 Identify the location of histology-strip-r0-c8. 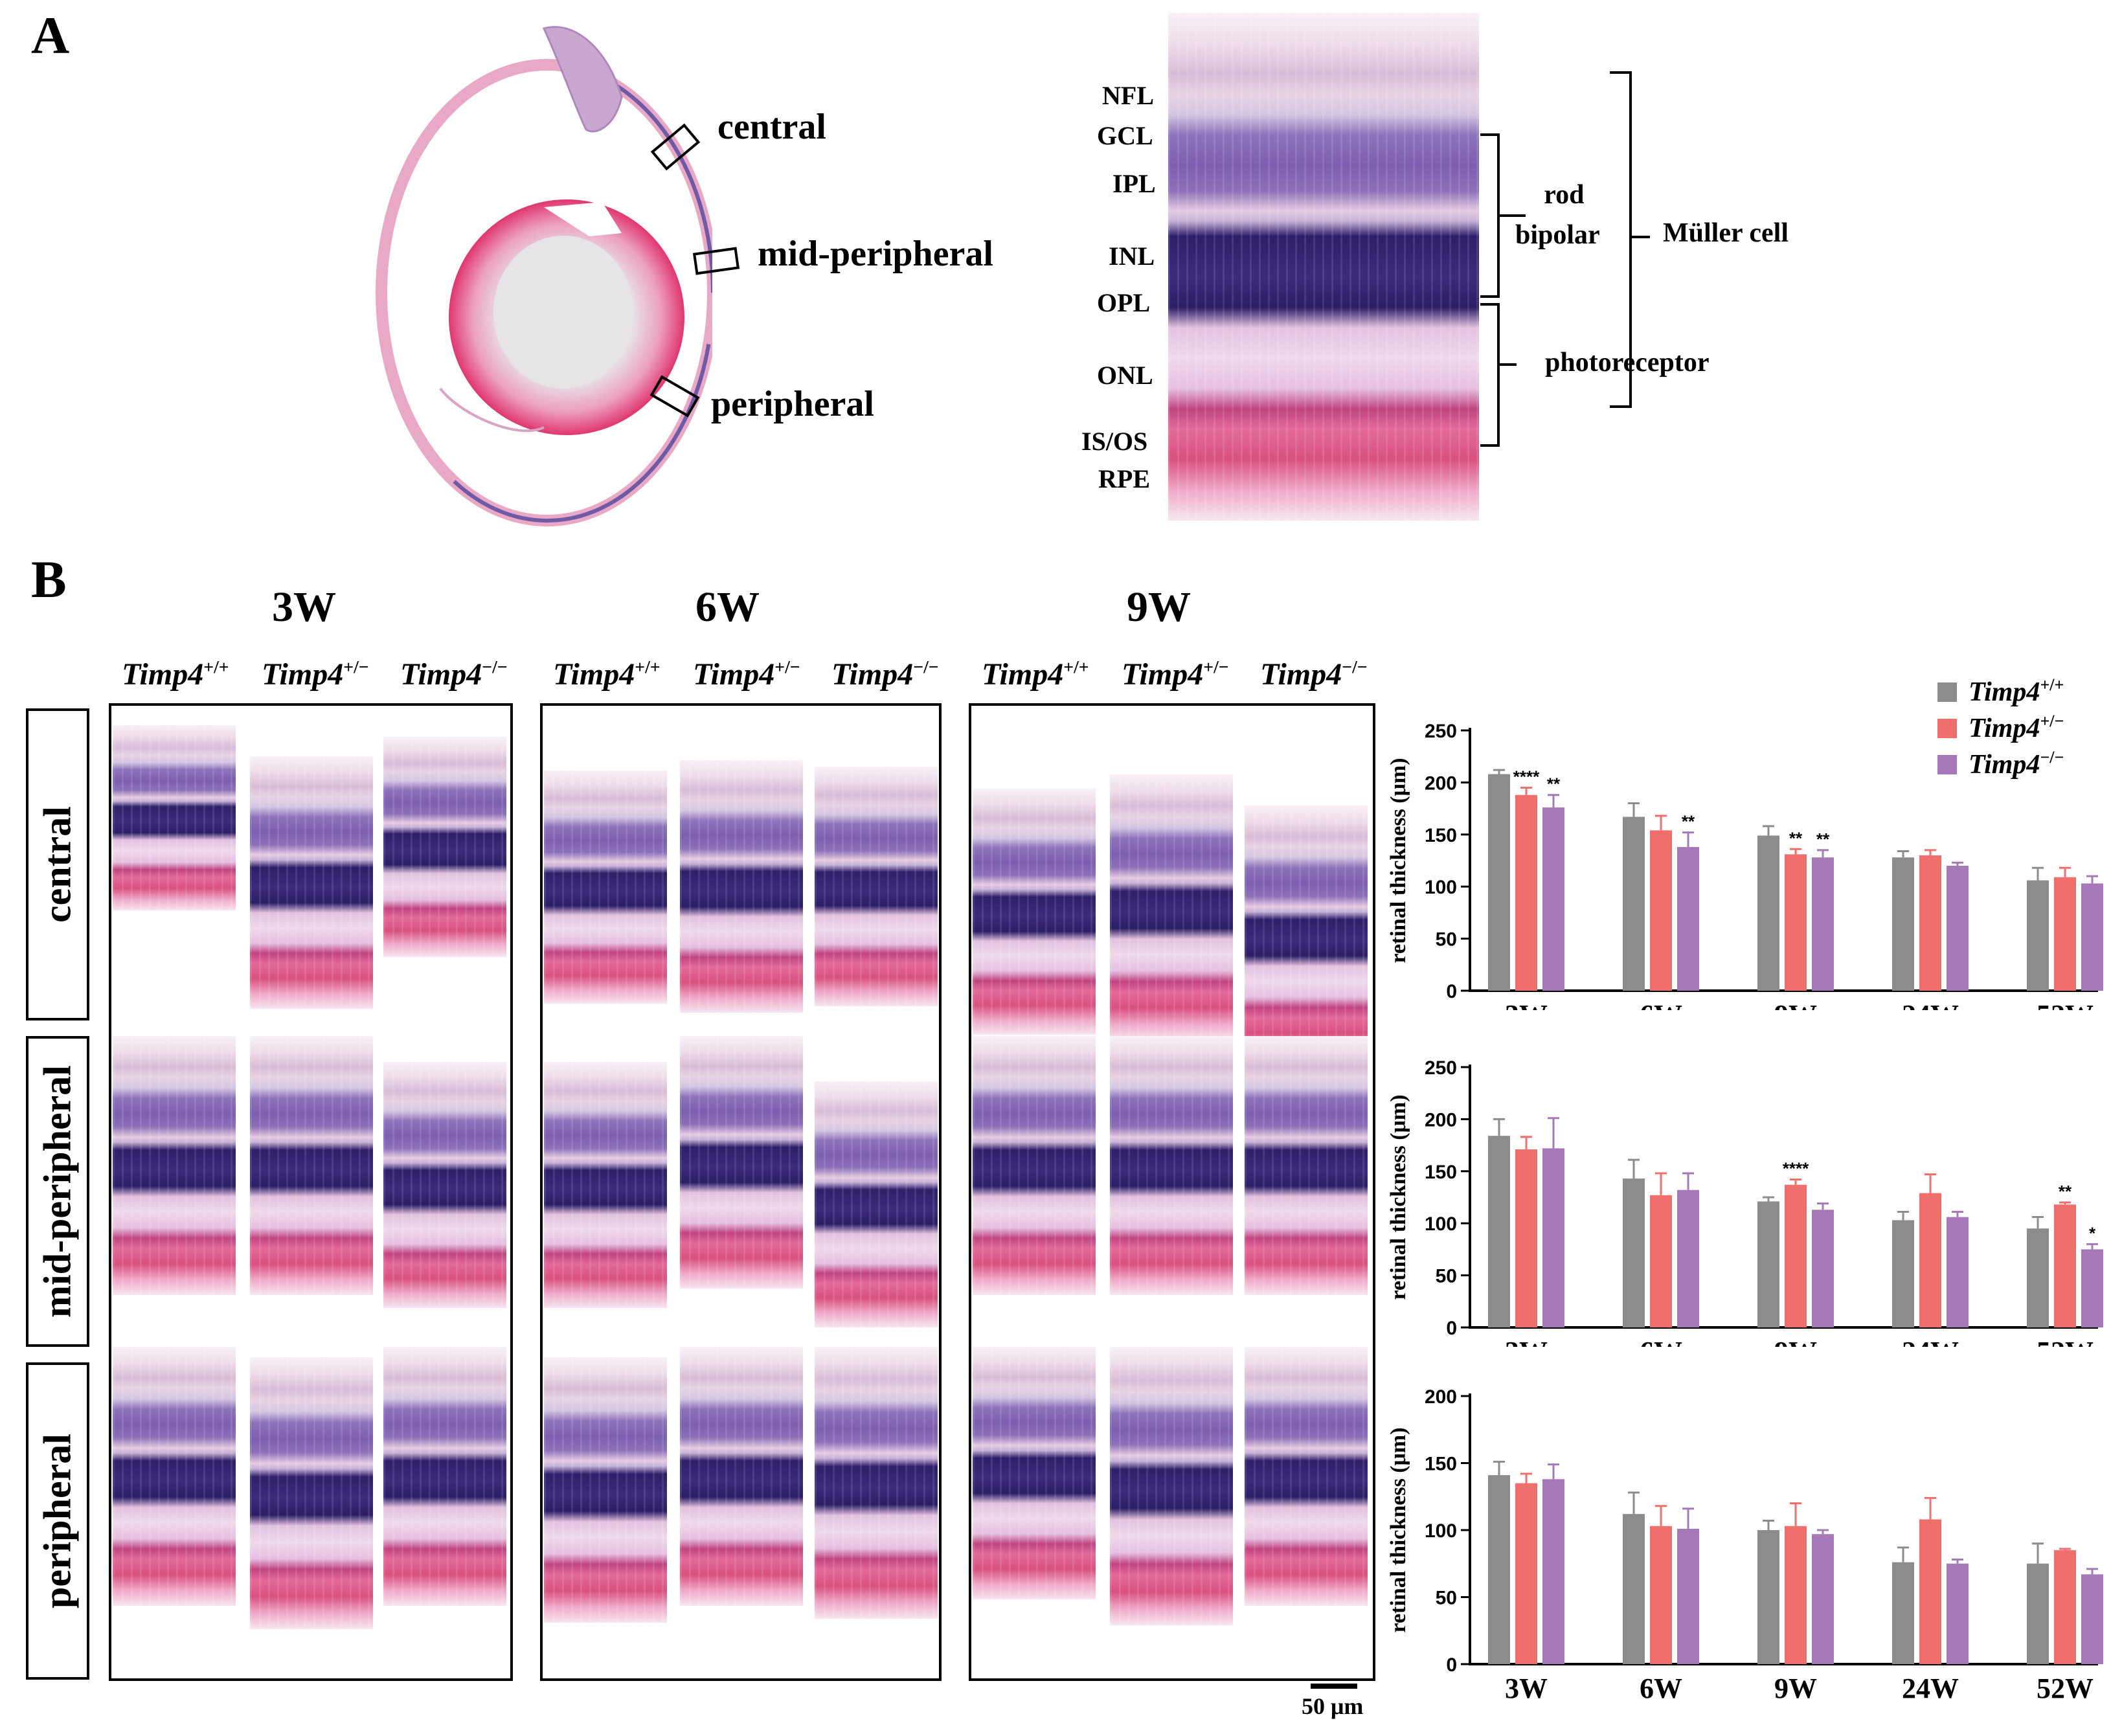
(1306, 936).